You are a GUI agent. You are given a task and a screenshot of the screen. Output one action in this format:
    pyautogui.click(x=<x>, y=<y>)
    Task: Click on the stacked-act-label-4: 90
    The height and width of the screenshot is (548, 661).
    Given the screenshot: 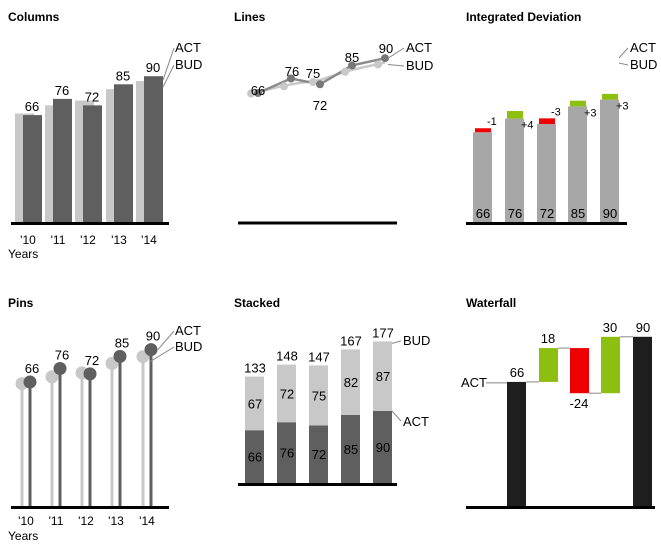 What is the action you would take?
    pyautogui.click(x=383, y=447)
    